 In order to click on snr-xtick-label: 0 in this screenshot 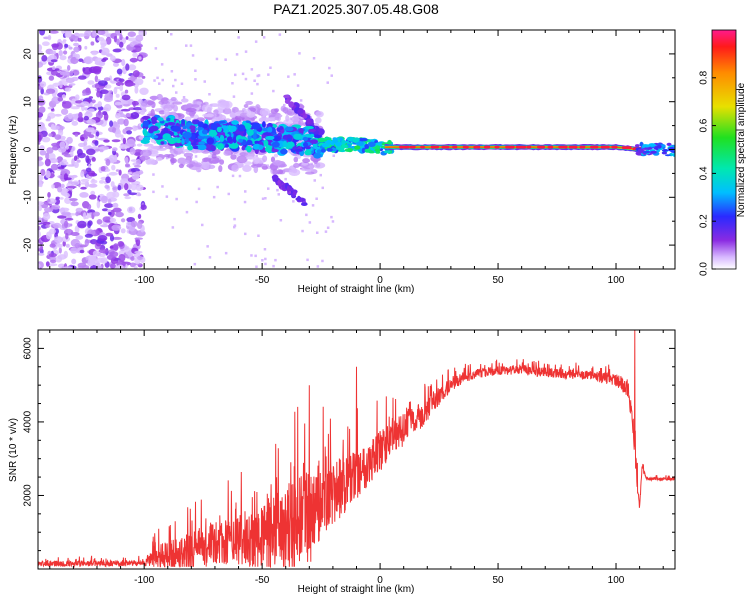, I will do `click(380, 580)`.